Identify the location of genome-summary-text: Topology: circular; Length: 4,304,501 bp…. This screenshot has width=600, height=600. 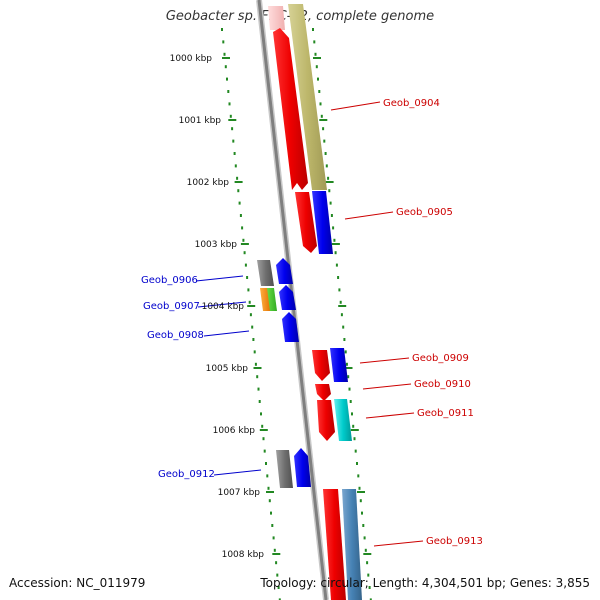
(425, 583).